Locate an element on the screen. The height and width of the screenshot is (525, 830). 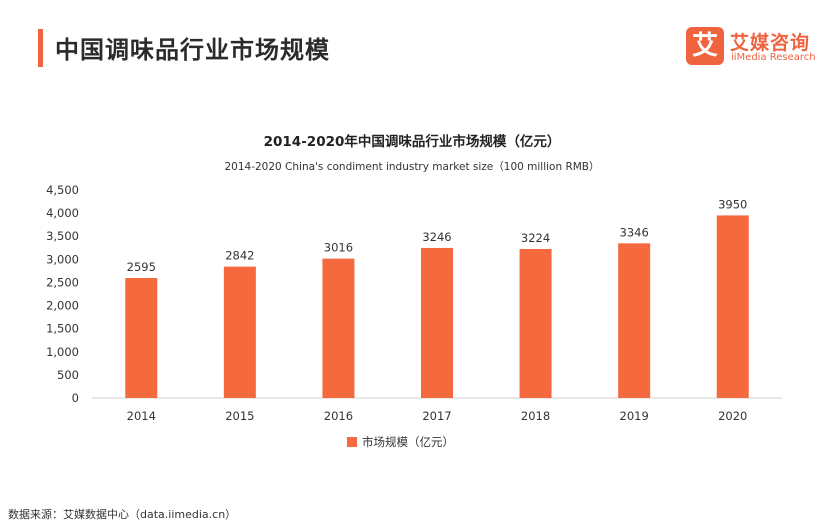
y-tick-label: 3,000 is located at coordinates (62, 259).